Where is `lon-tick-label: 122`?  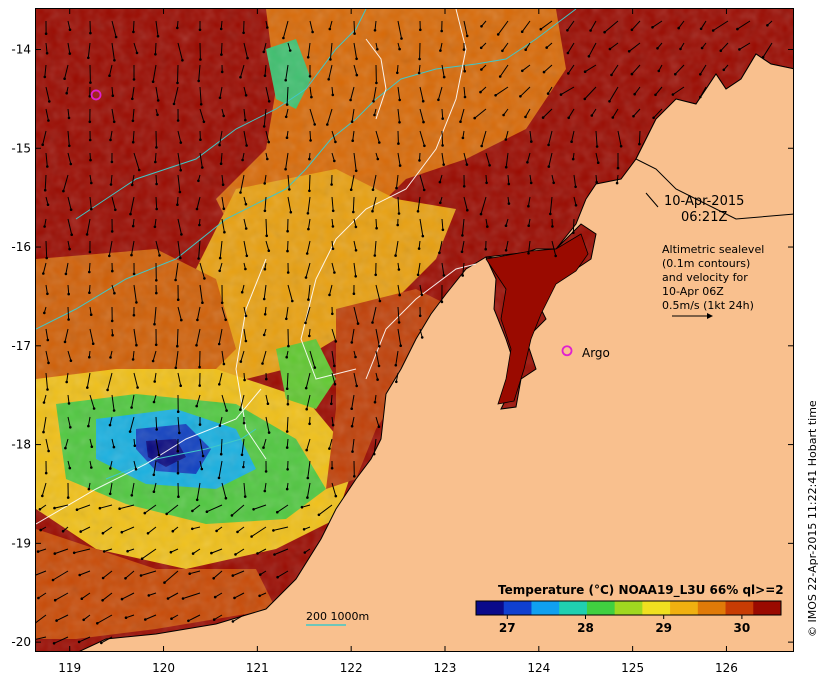 lon-tick-label: 122 is located at coordinates (351, 668).